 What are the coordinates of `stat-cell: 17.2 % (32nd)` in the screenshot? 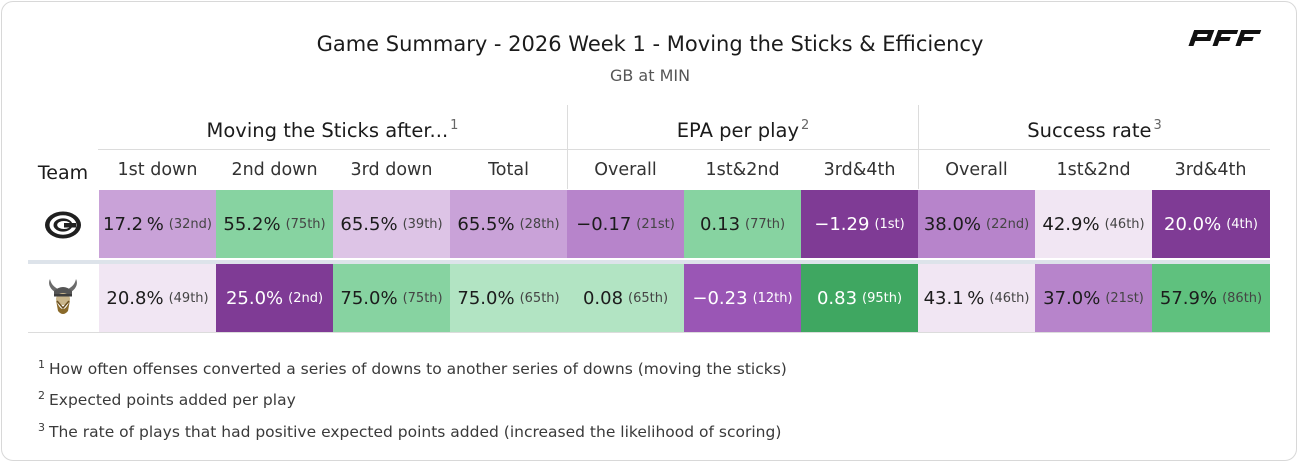 It's located at (157, 224).